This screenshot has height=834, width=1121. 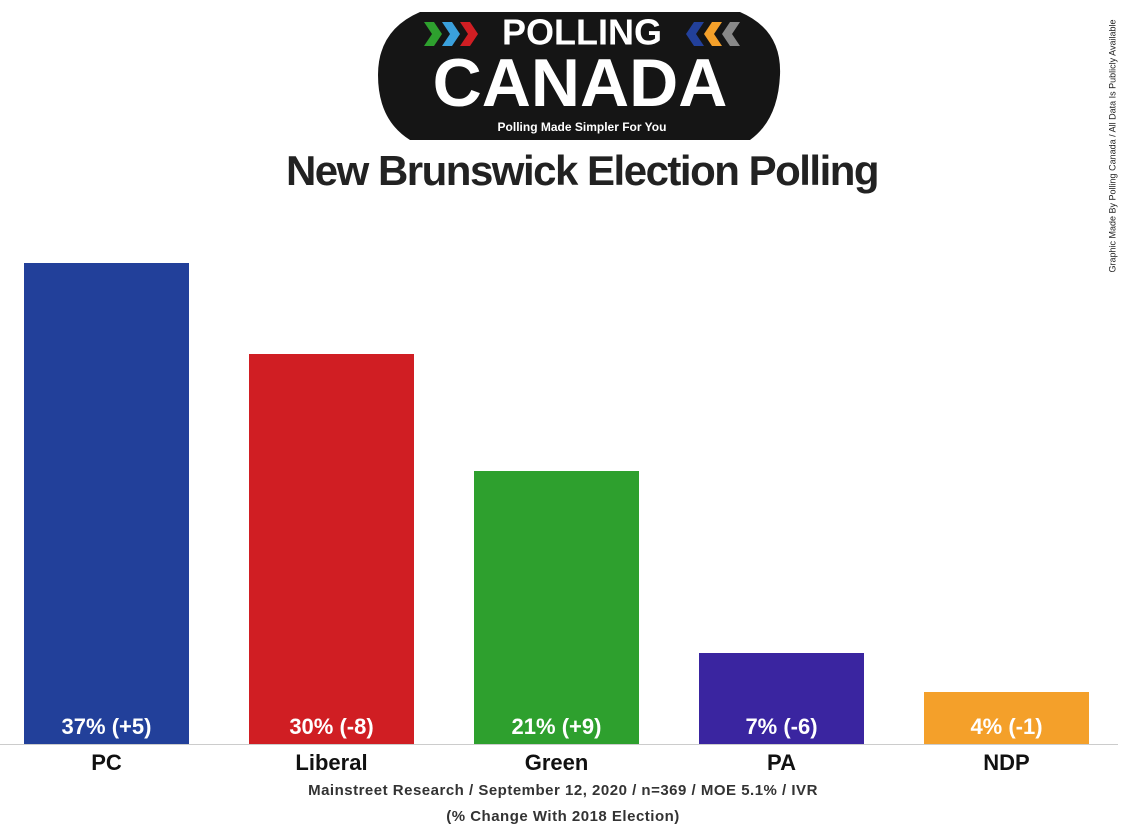 What do you see at coordinates (563, 816) in the screenshot?
I see `note: (% Change With 2018 Election)` at bounding box center [563, 816].